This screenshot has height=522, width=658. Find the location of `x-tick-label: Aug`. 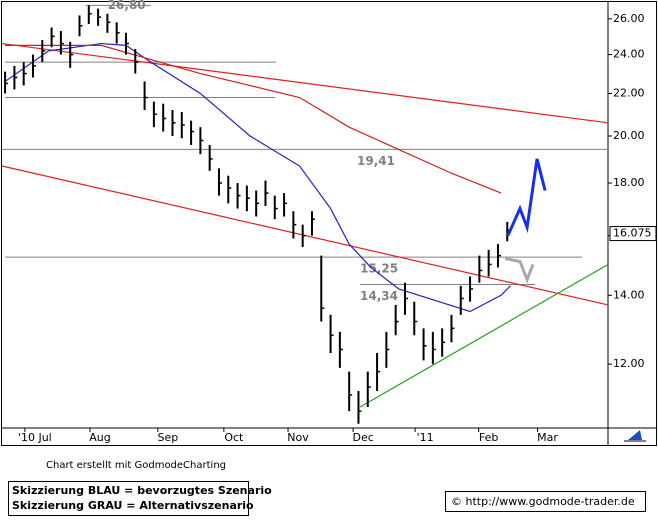

x-tick-label: Aug is located at coordinates (99, 437).